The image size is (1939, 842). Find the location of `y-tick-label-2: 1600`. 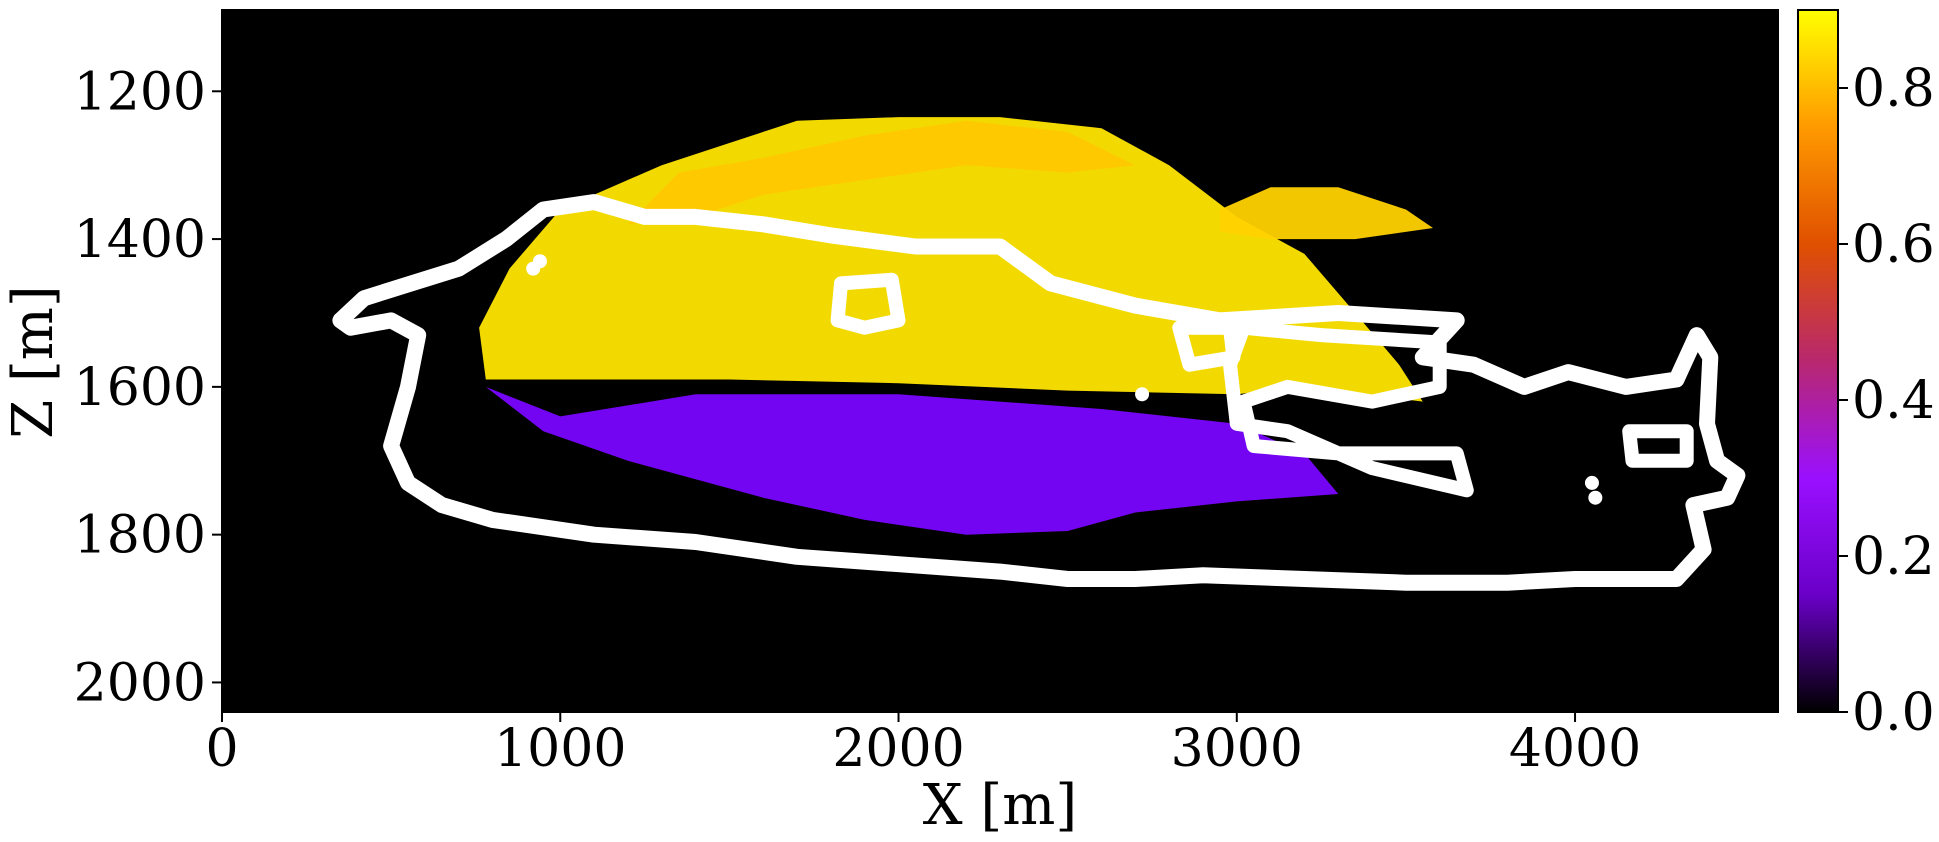

y-tick-label-2: 1600 is located at coordinates (140, 388).